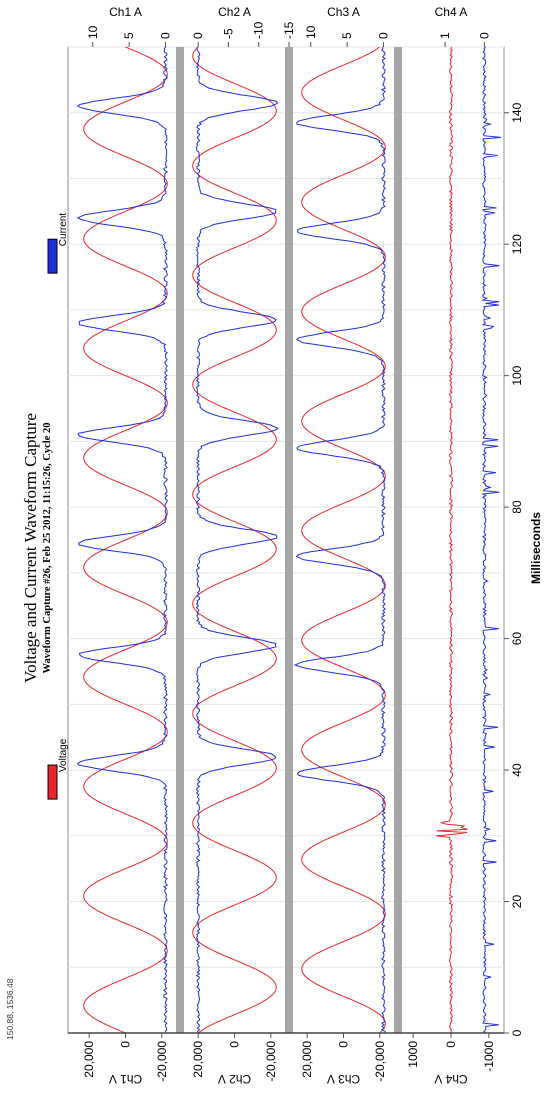 The image size is (550, 1094). I want to click on ch2-current-axis-label: Ch2 A, so click(234, 12).